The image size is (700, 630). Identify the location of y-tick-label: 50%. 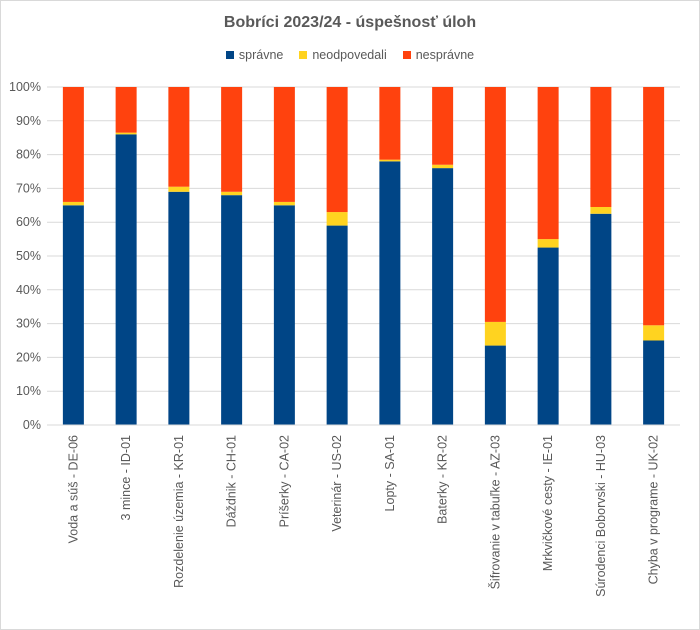
(28, 256).